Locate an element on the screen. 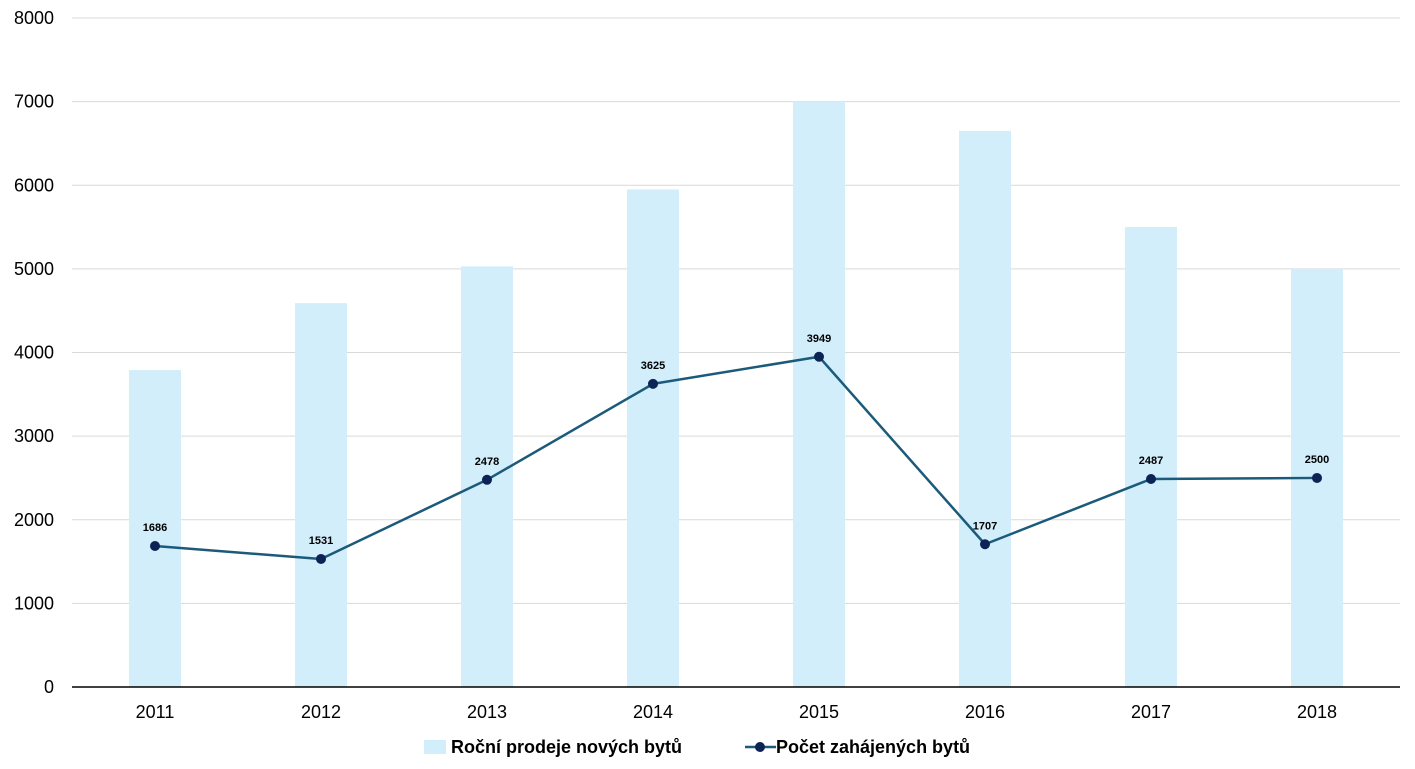 This screenshot has width=1415, height=769. y-tick-label: 8000 is located at coordinates (34, 18).